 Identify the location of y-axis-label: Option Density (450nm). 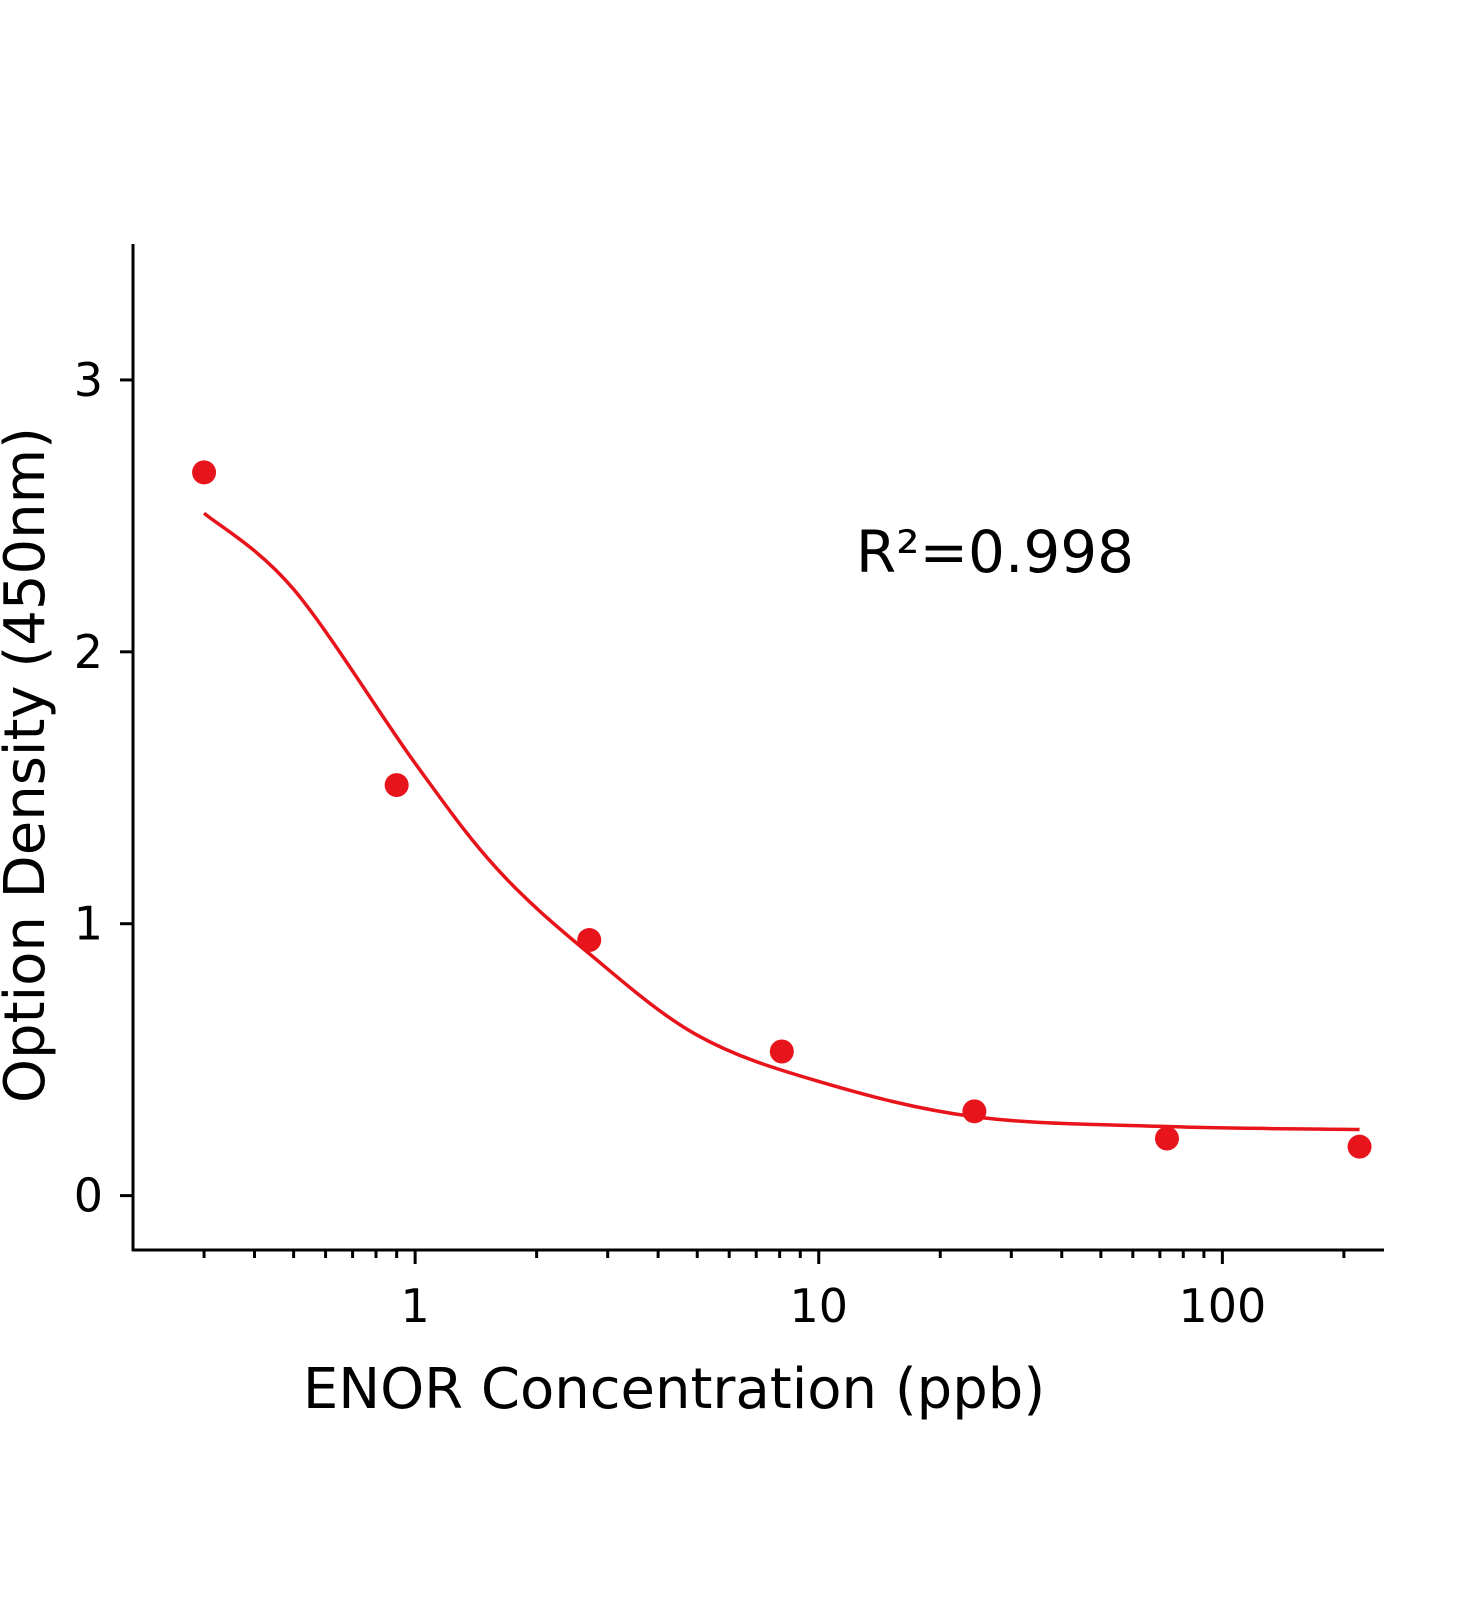
(29, 765).